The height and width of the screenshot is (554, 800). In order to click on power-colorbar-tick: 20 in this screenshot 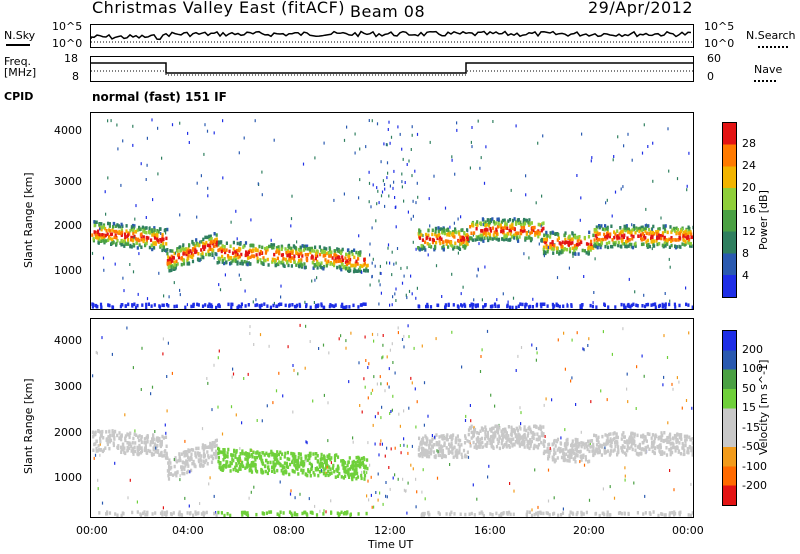, I will do `click(749, 187)`.